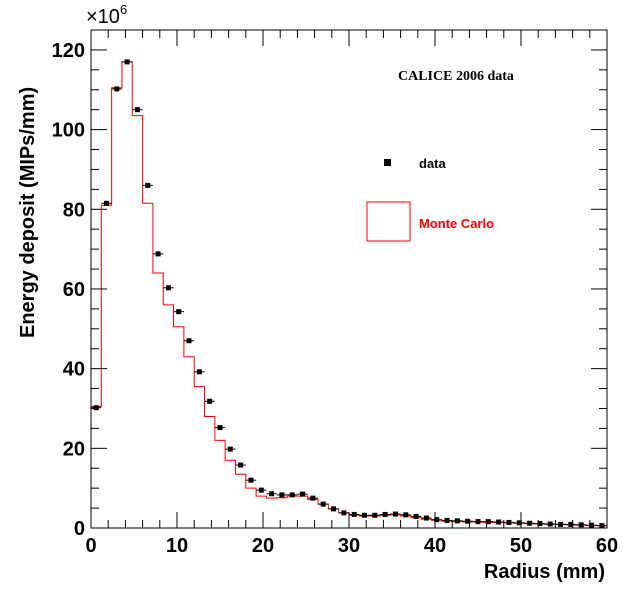  What do you see at coordinates (74, 210) in the screenshot?
I see `y-tick-label: 80` at bounding box center [74, 210].